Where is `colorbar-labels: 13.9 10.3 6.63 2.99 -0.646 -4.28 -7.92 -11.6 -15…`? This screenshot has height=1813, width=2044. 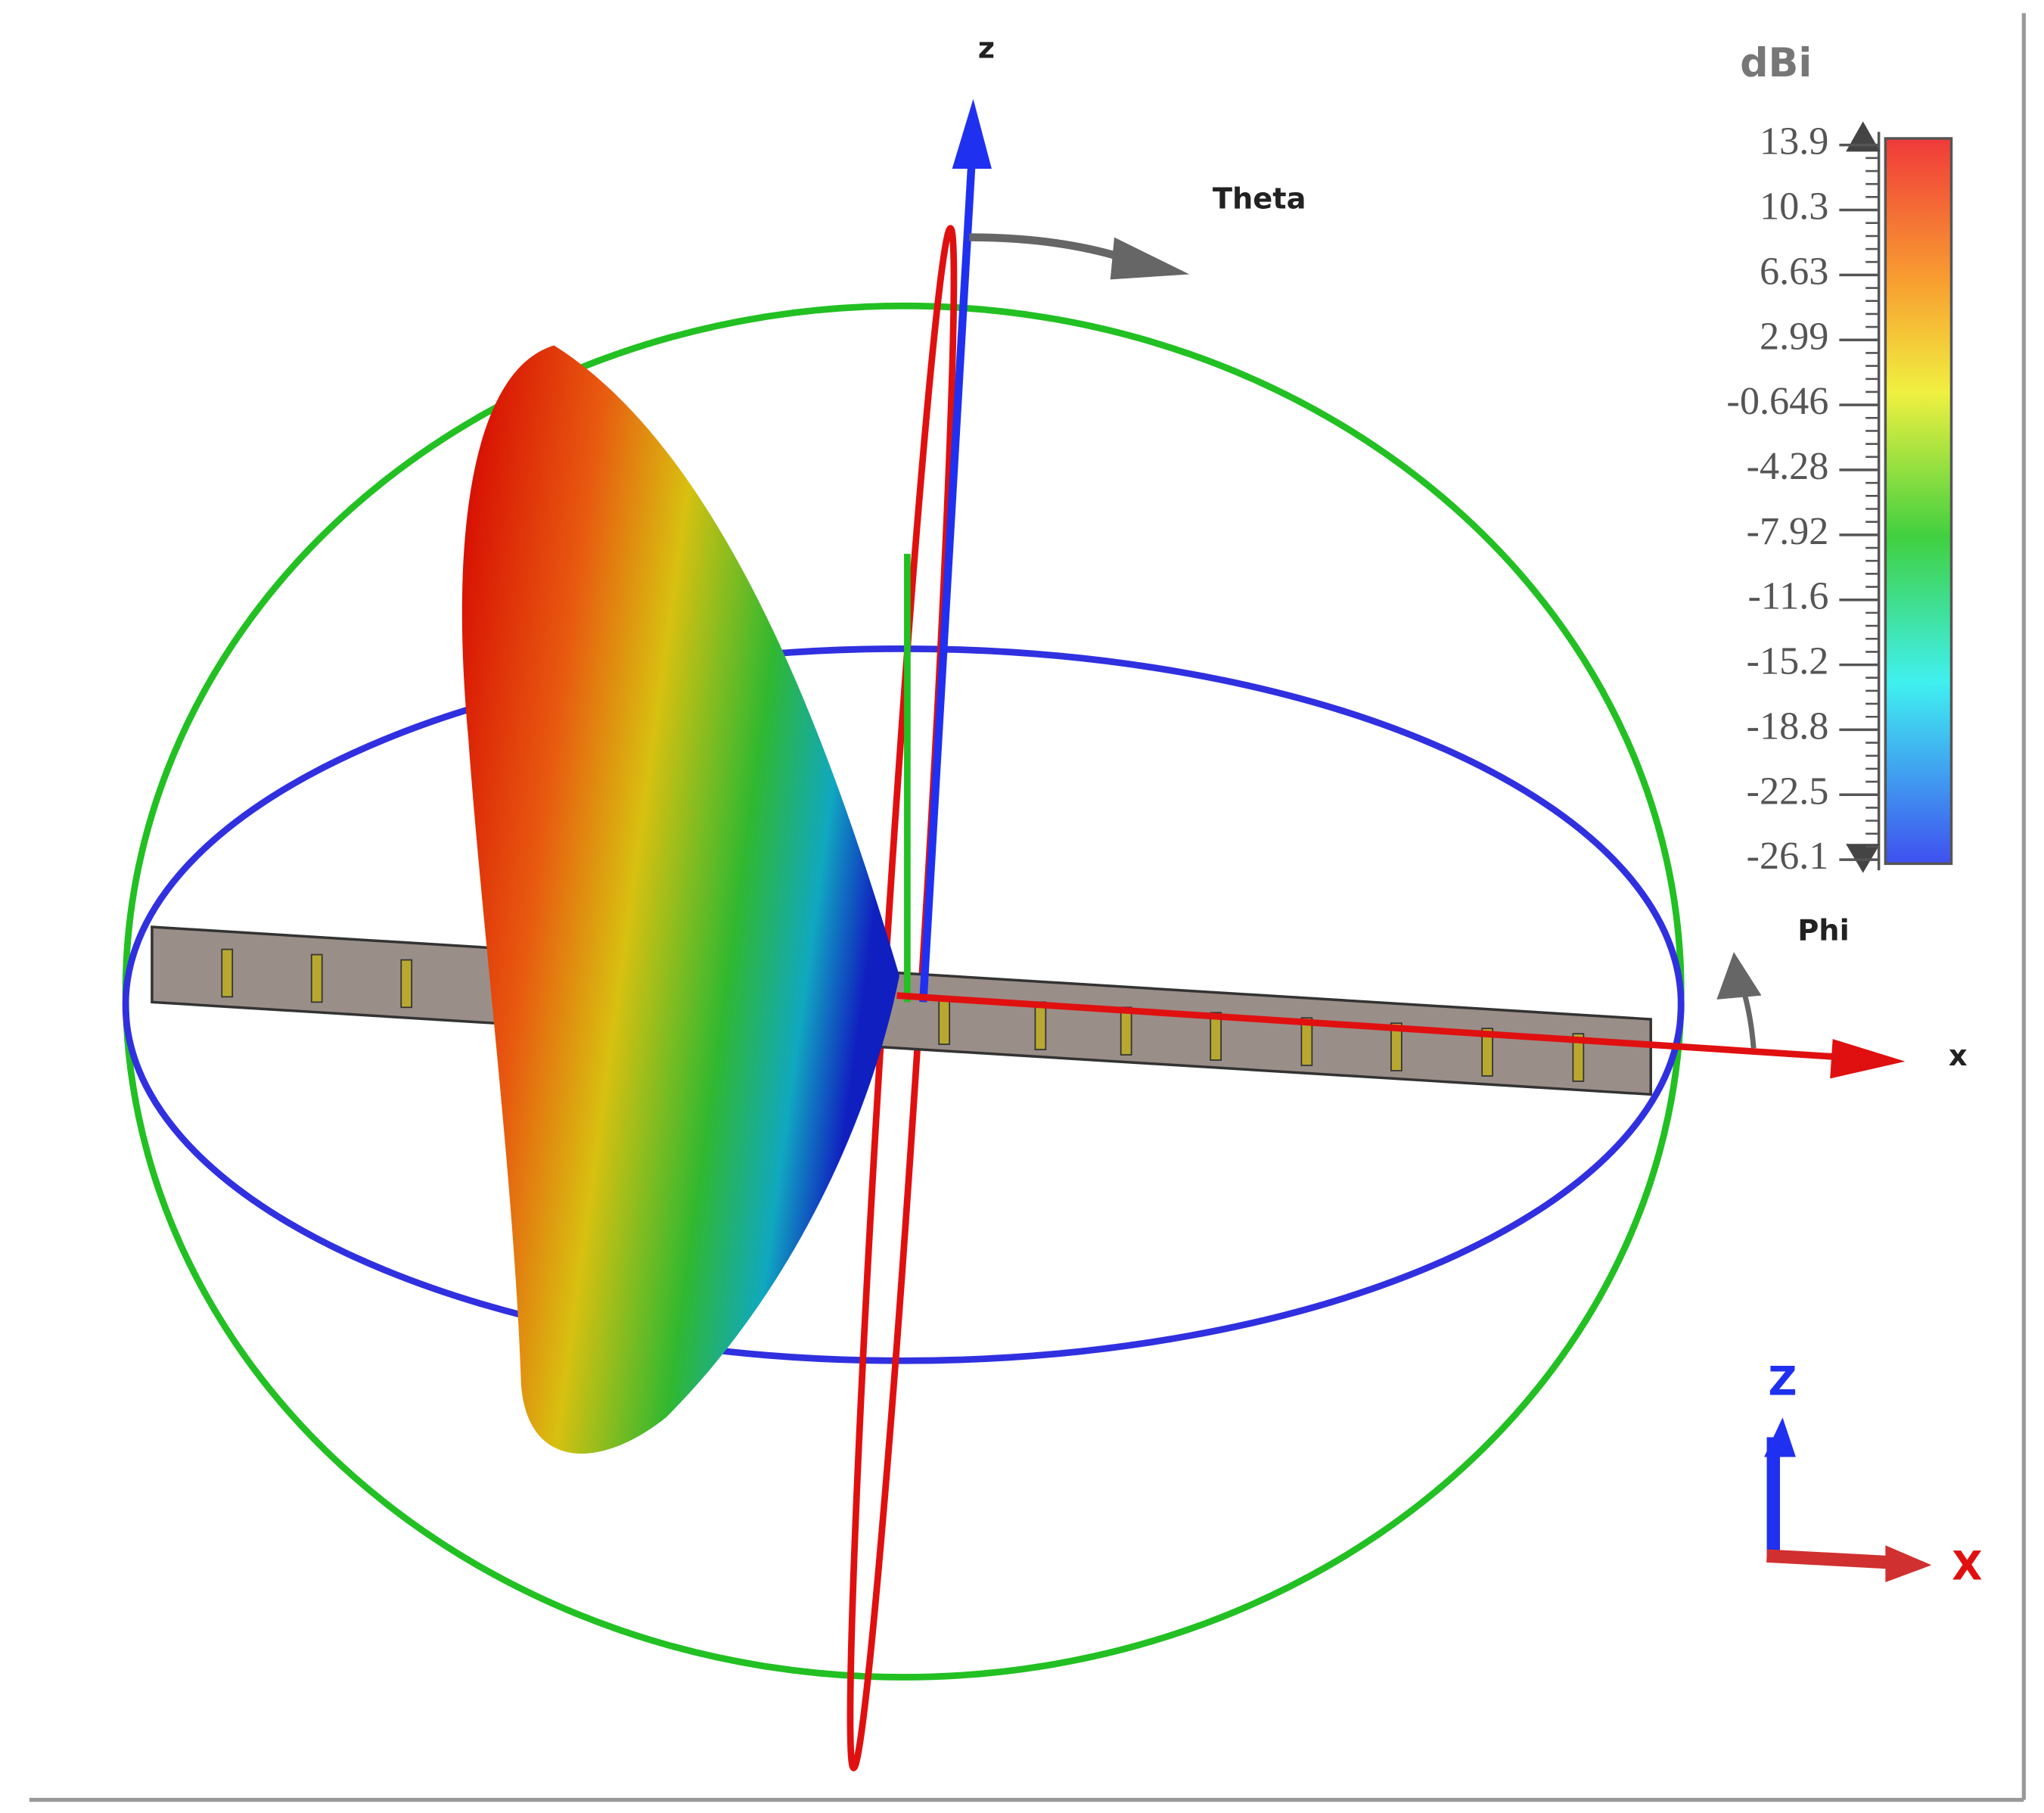 colorbar-labels: 13.9 10.3 6.63 2.99 -0.646 -4.28 -7.92 -11.6 -15… is located at coordinates (1802, 499).